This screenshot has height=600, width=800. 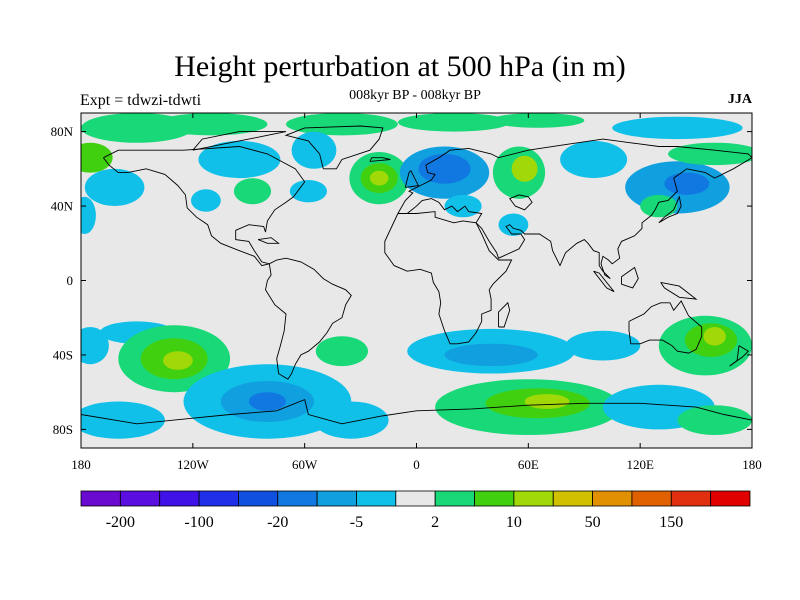 What do you see at coordinates (63, 429) in the screenshot?
I see `y-tick-label: 80S` at bounding box center [63, 429].